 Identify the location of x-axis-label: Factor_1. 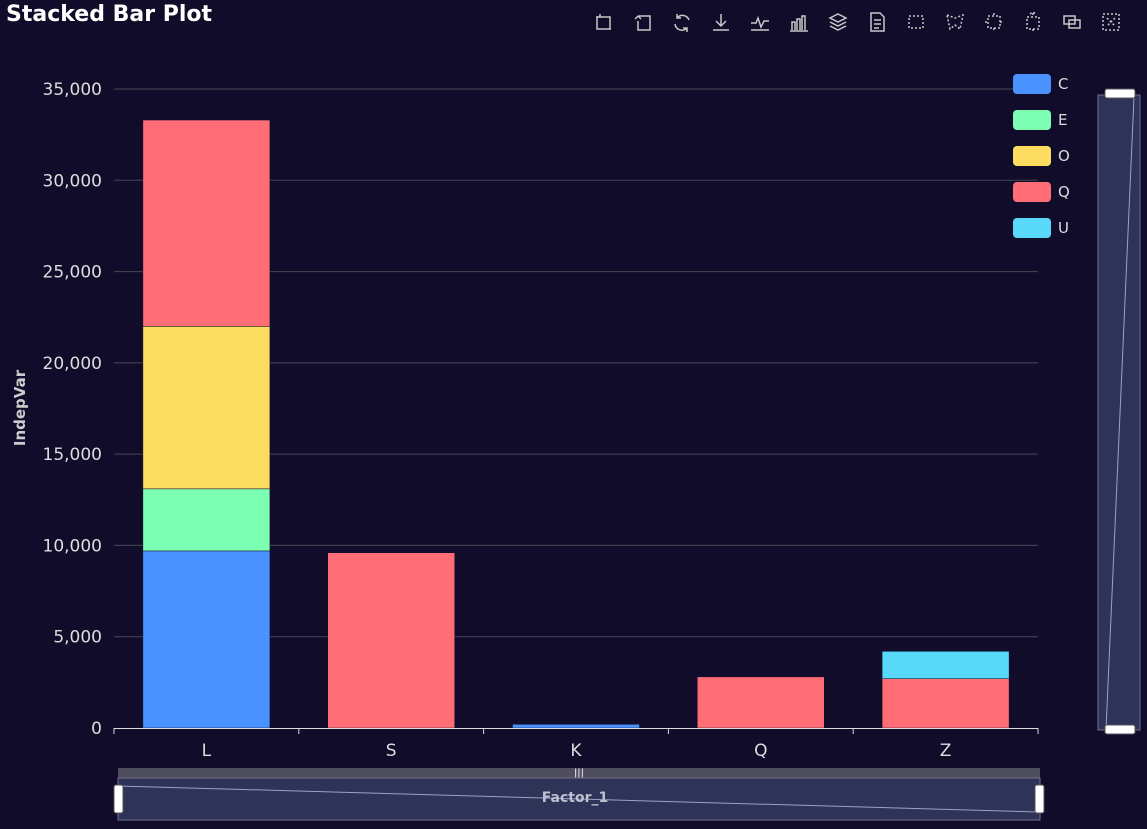
(575, 798).